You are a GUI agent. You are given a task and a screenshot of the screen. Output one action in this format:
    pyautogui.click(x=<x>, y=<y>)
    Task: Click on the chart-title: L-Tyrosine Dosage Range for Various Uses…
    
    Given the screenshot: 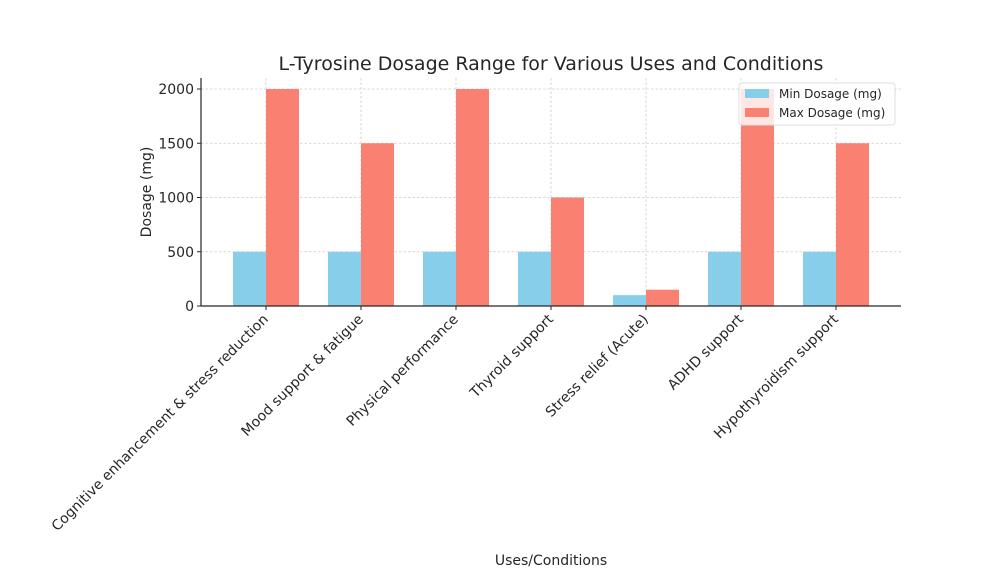 What is the action you would take?
    pyautogui.click(x=551, y=64)
    